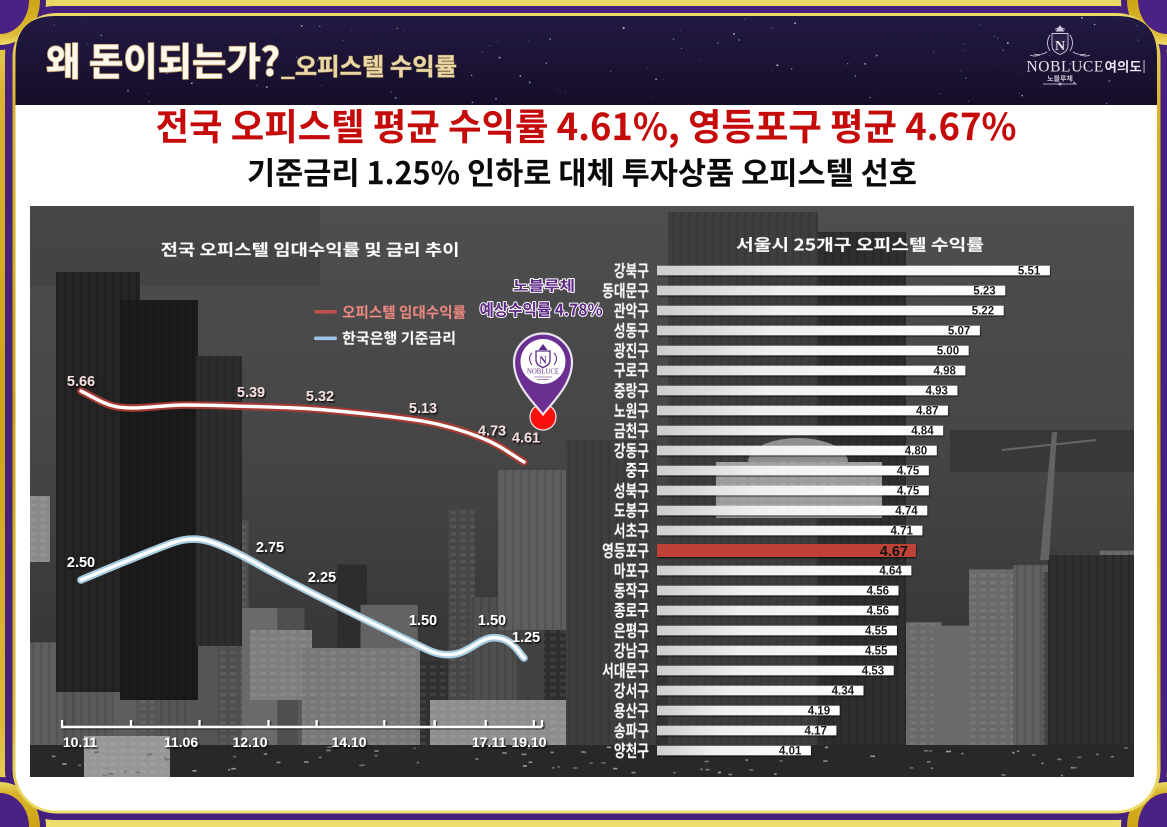  What do you see at coordinates (902, 532) in the screenshot?
I see `svg-text: 4.71` at bounding box center [902, 532].